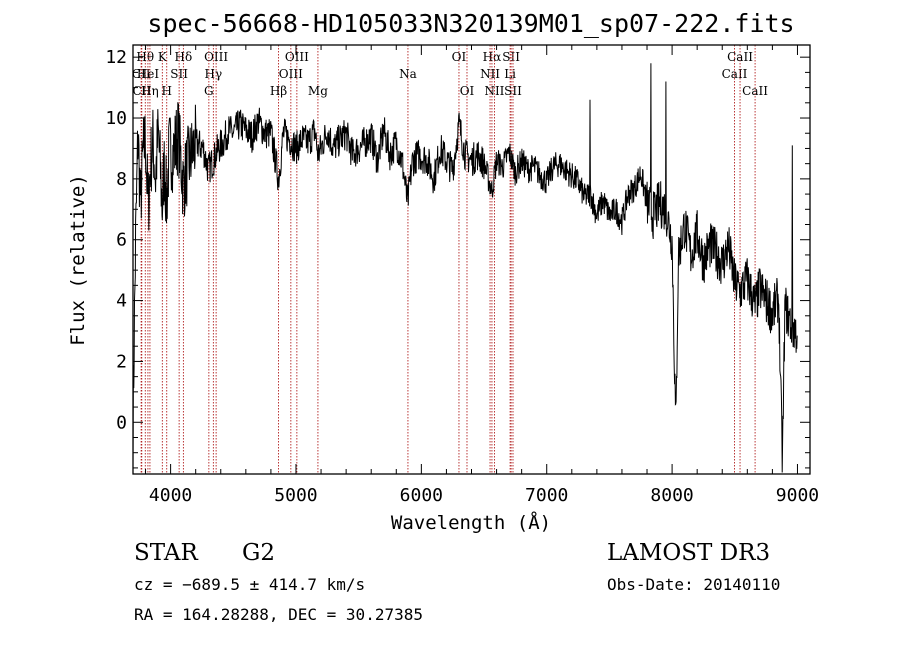 The image size is (900, 649). I want to click on x-tick-label: 8000, so click(671, 495).